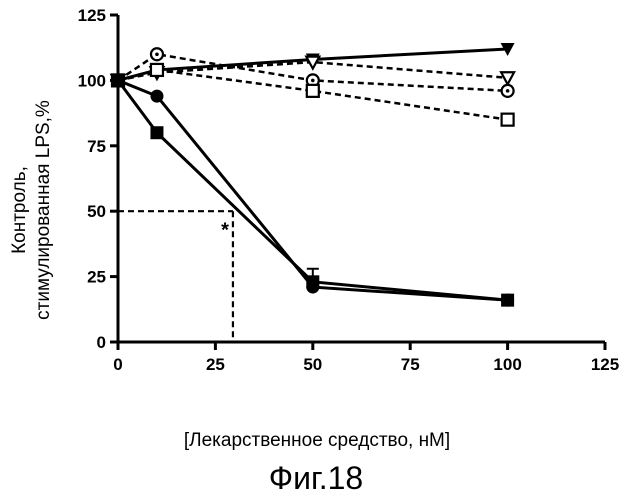 This screenshot has height=500, width=630. I want to click on x-tick-label-0: 0, so click(117, 364).